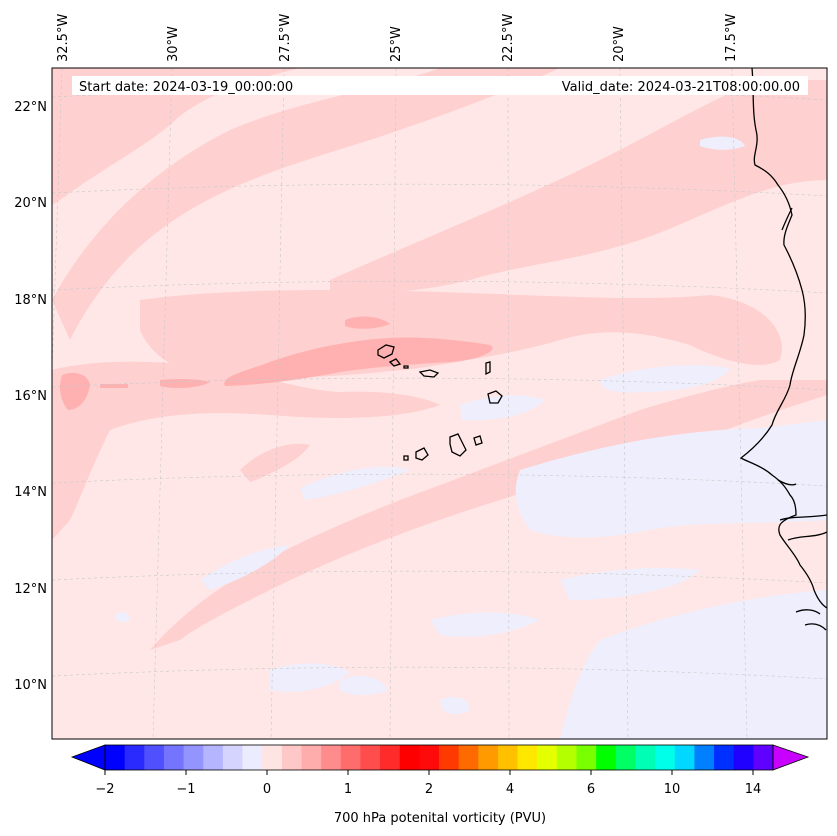 The height and width of the screenshot is (836, 837). Describe the element at coordinates (88, 757) in the screenshot. I see `colorbar-under-arrow` at that location.